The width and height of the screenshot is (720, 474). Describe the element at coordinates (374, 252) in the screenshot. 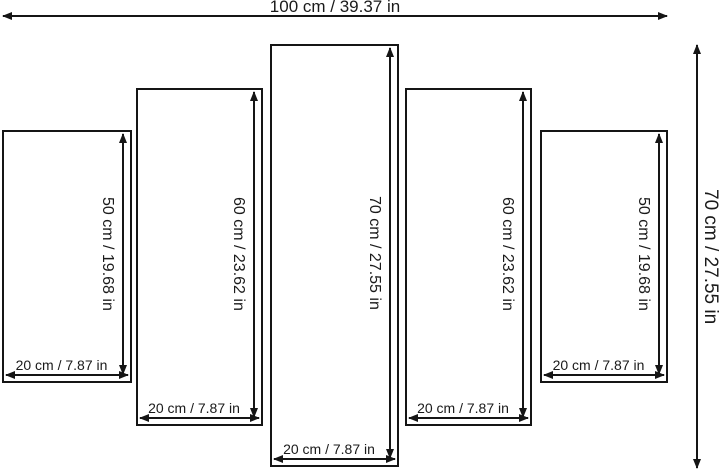

I see `panel-height-label: 70 cm / 27.55 in` at that location.